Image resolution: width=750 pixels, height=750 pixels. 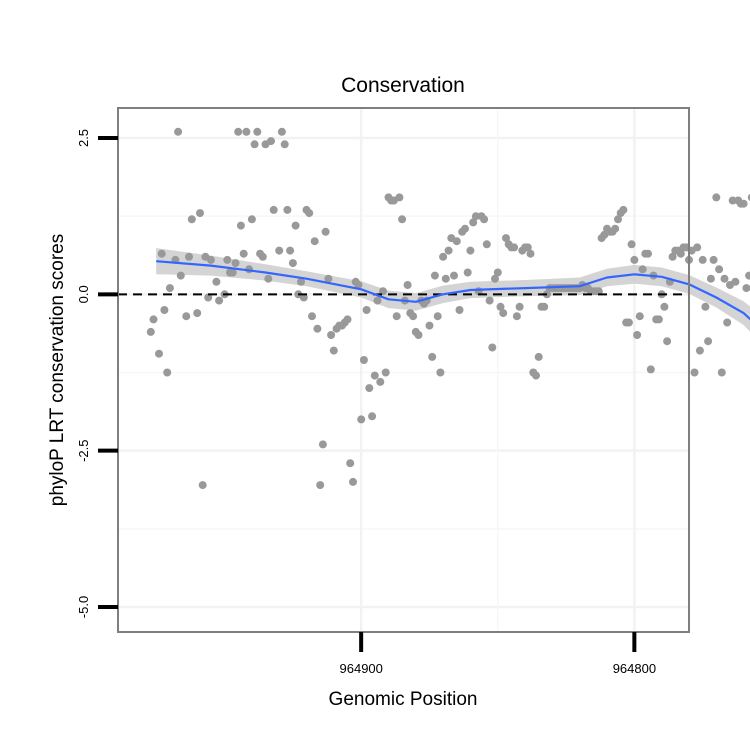 What do you see at coordinates (361, 668) in the screenshot?
I see `x-tick-label: 964900` at bounding box center [361, 668].